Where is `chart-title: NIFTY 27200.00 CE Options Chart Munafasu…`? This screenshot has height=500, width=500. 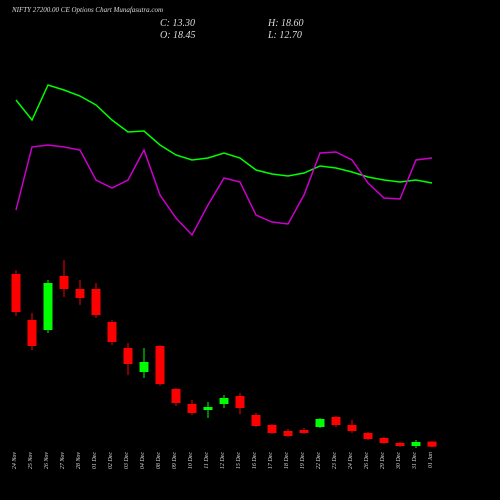 chart-title: NIFTY 27200.00 CE Options Chart Munafasu… is located at coordinates (87, 10).